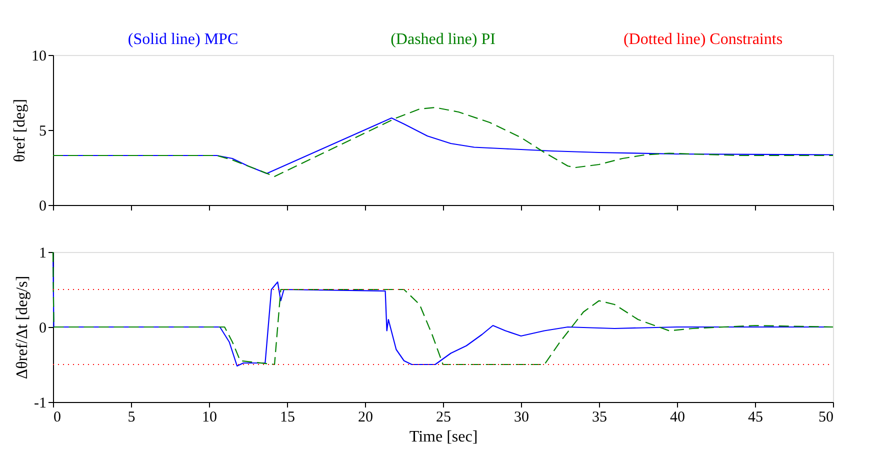 The width and height of the screenshot is (886, 471). Describe the element at coordinates (443, 418) in the screenshot. I see `x-tick-label: 25` at that location.